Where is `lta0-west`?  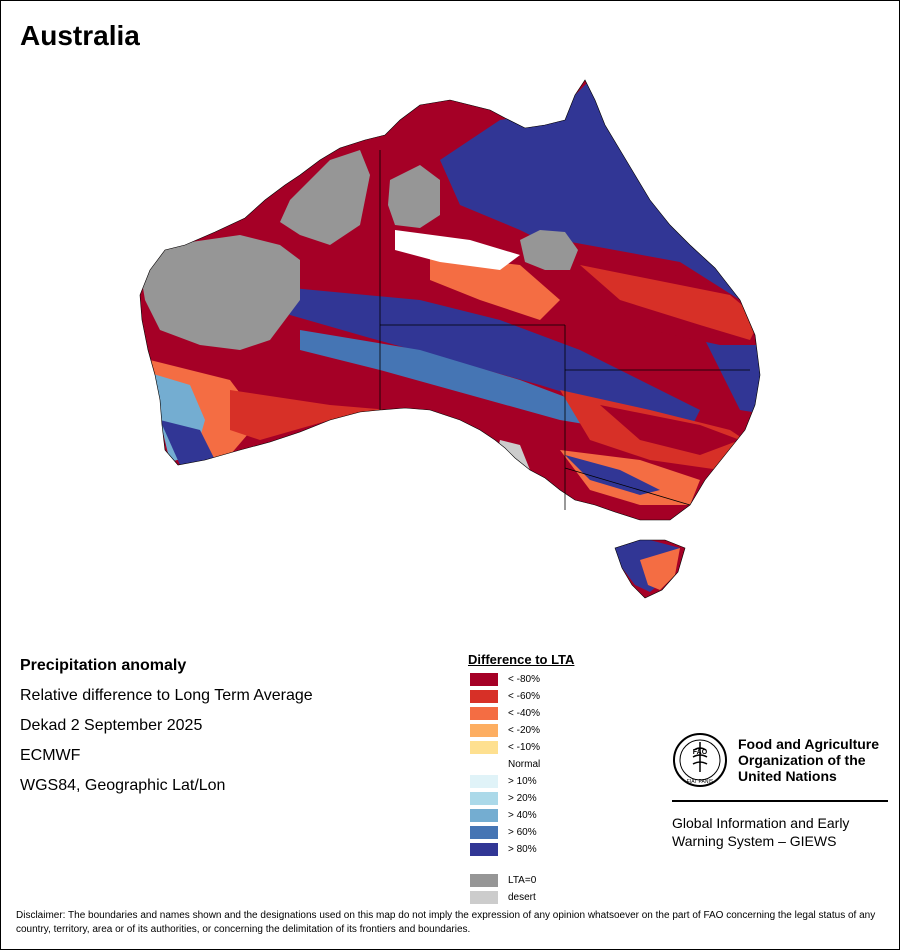 lta0-west is located at coordinates (220, 292).